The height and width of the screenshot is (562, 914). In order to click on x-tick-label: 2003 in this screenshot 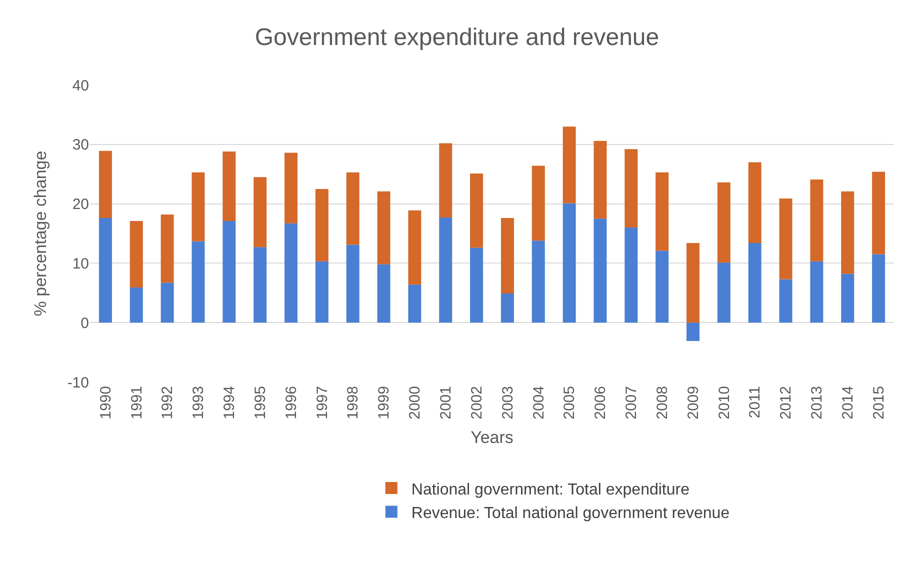, I will do `click(507, 403)`.